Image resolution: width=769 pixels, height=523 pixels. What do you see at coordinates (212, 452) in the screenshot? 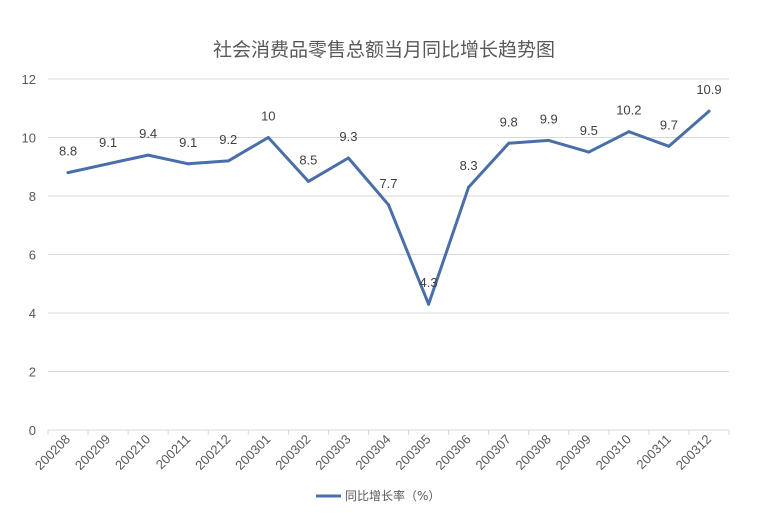
I see `x-tick-label: 200212` at bounding box center [212, 452].